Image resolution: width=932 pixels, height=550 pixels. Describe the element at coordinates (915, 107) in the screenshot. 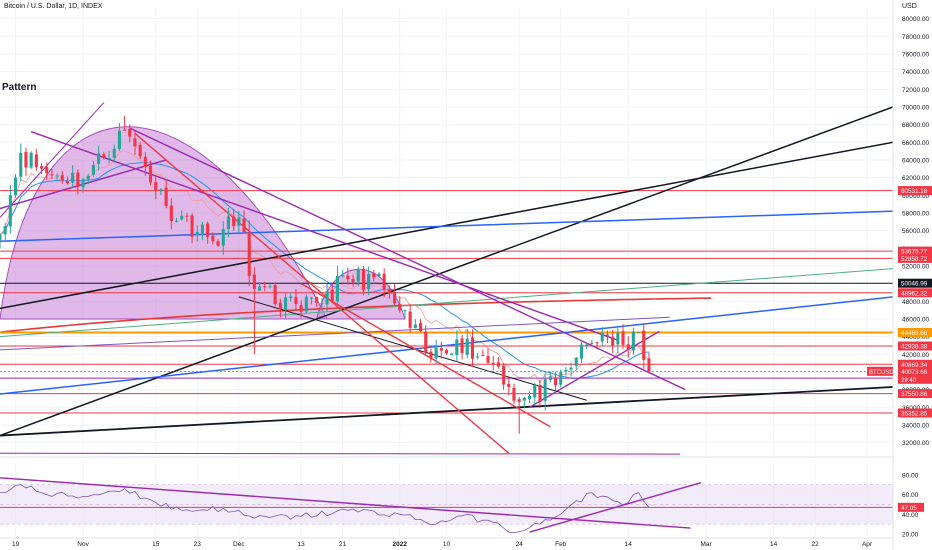

I see `price-tick-label: 70000.00` at that location.